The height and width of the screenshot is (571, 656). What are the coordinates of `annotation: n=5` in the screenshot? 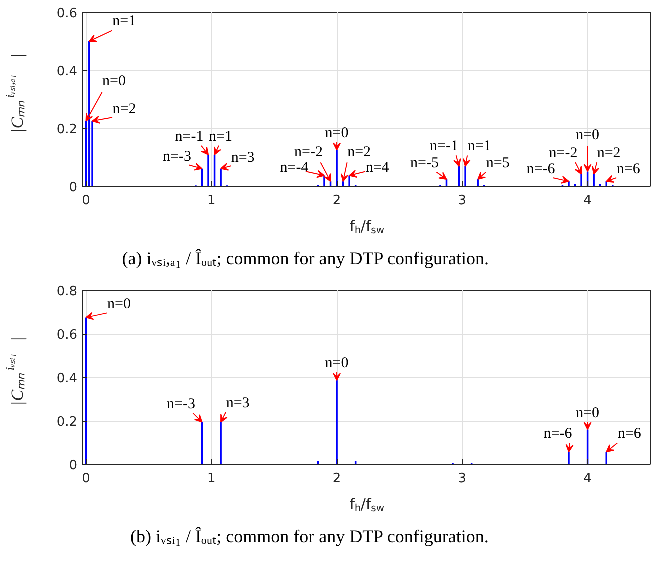 It's located at (498, 164).